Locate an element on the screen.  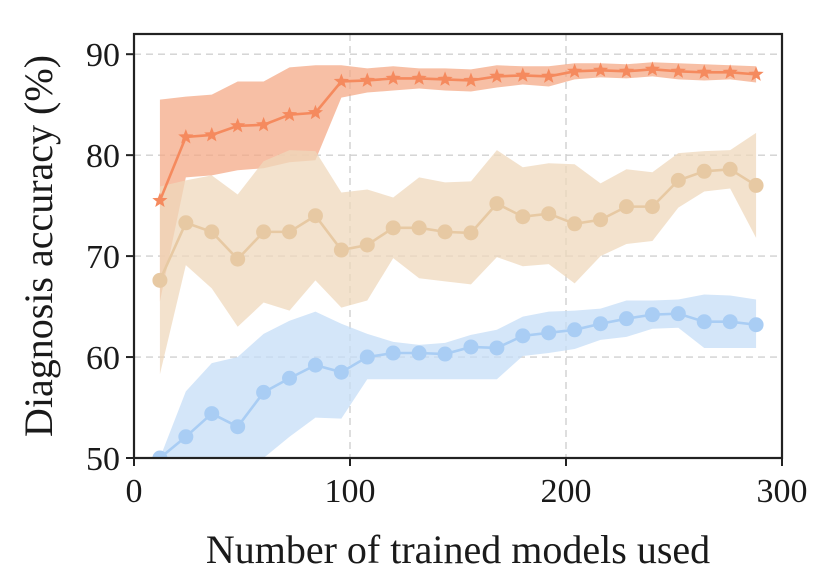
y-axis-title: Diagnosis accuracy (%) is located at coordinates (38, 246).